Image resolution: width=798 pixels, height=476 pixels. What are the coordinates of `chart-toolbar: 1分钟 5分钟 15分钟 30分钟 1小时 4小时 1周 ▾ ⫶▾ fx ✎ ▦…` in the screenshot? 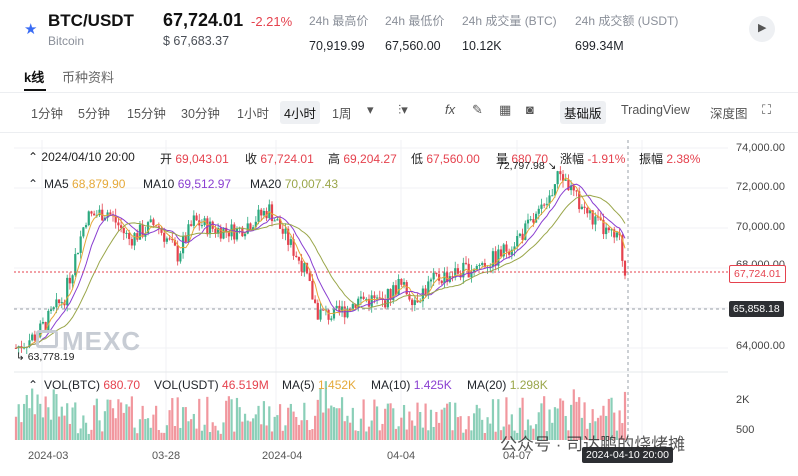 It's located at (399, 111).